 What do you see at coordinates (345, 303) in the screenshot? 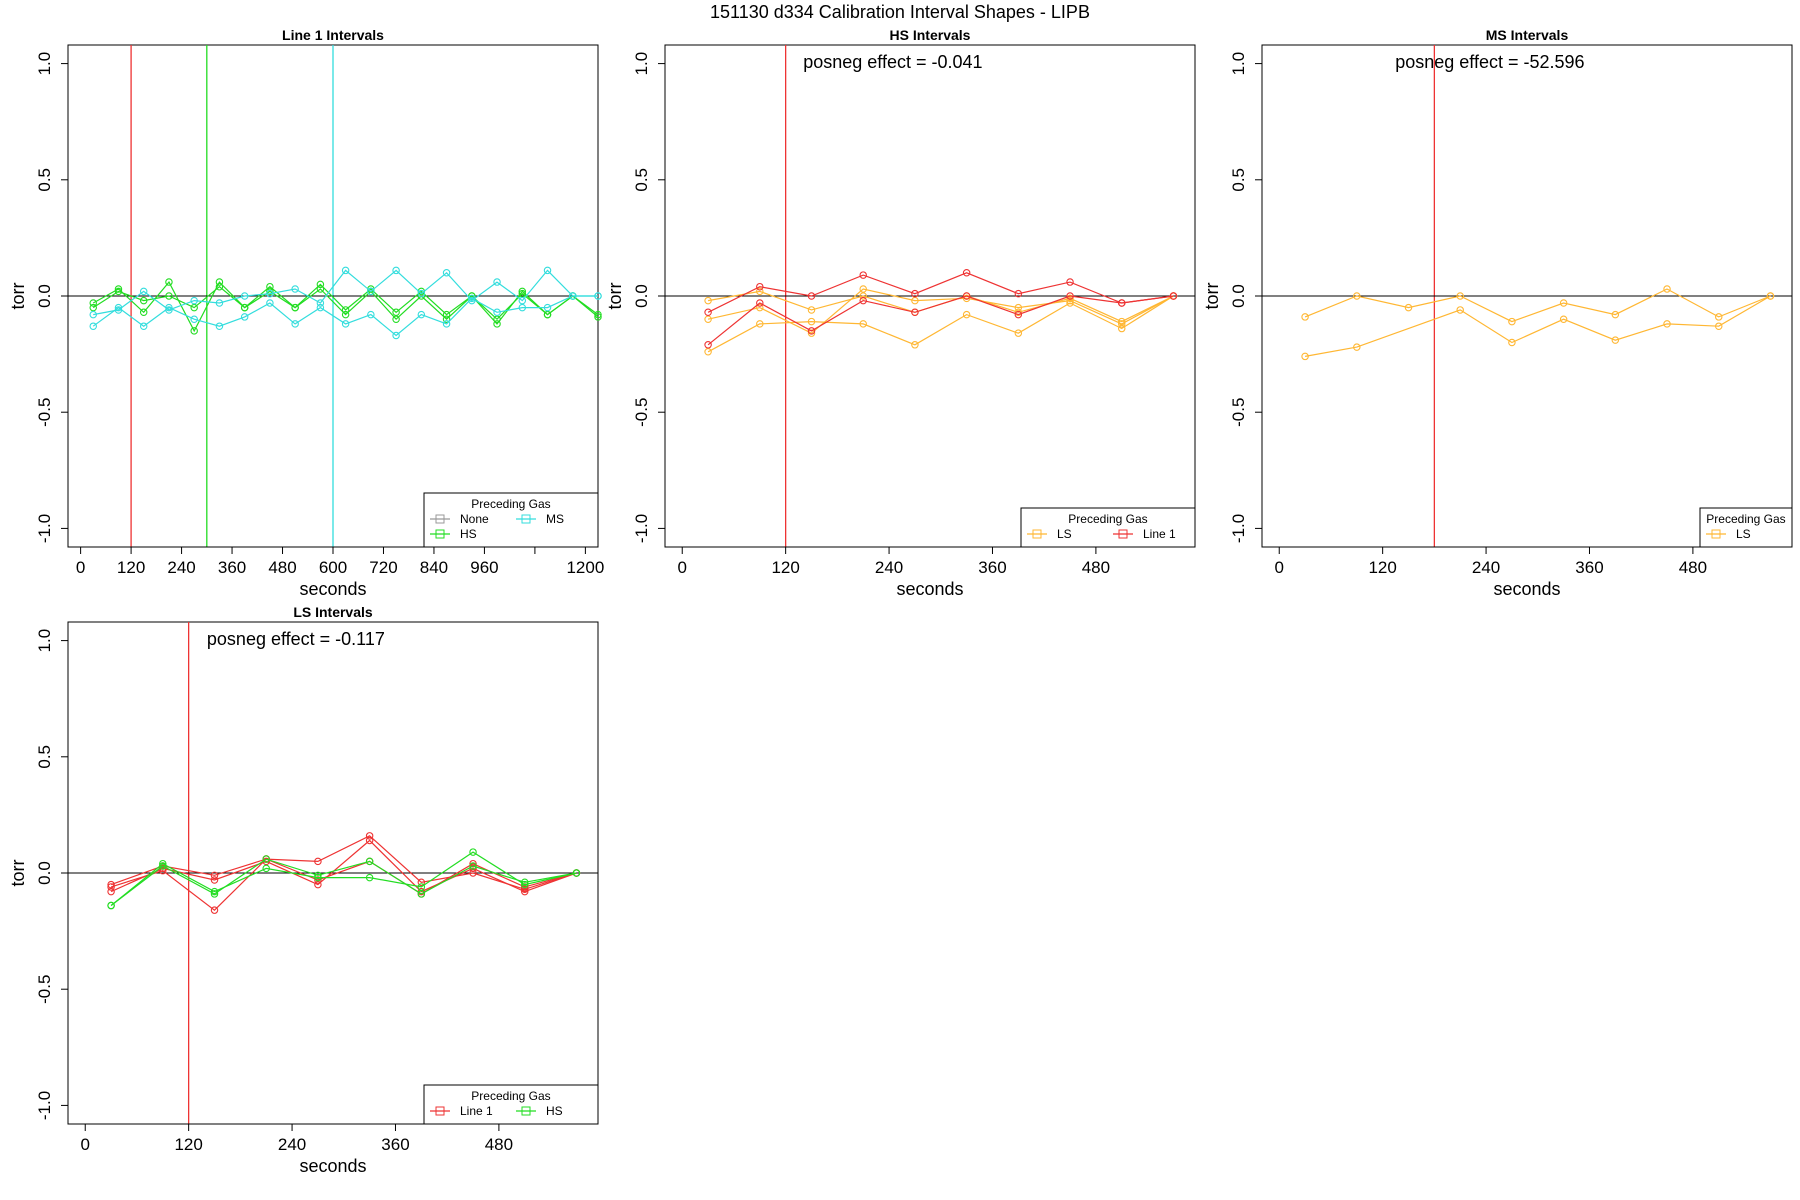
I see `series-line-hs` at bounding box center [345, 303].